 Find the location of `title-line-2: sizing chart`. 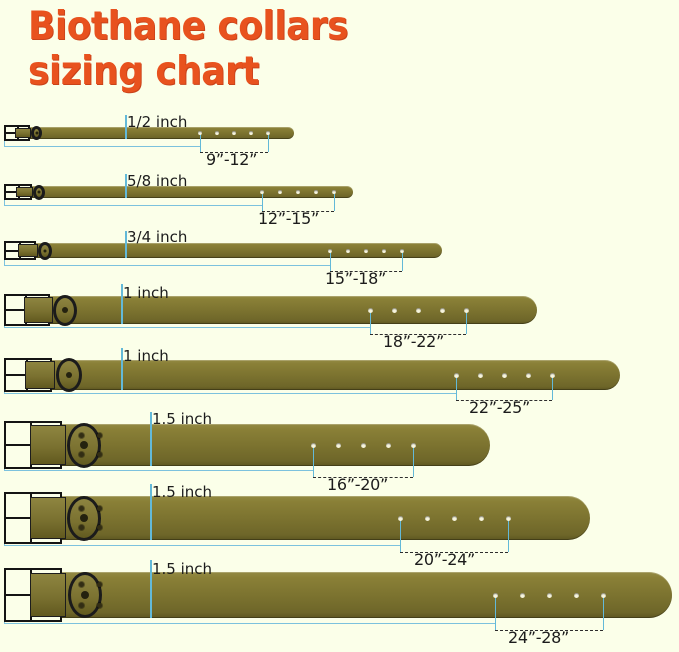

title-line-2: sizing chart is located at coordinates (143, 71).